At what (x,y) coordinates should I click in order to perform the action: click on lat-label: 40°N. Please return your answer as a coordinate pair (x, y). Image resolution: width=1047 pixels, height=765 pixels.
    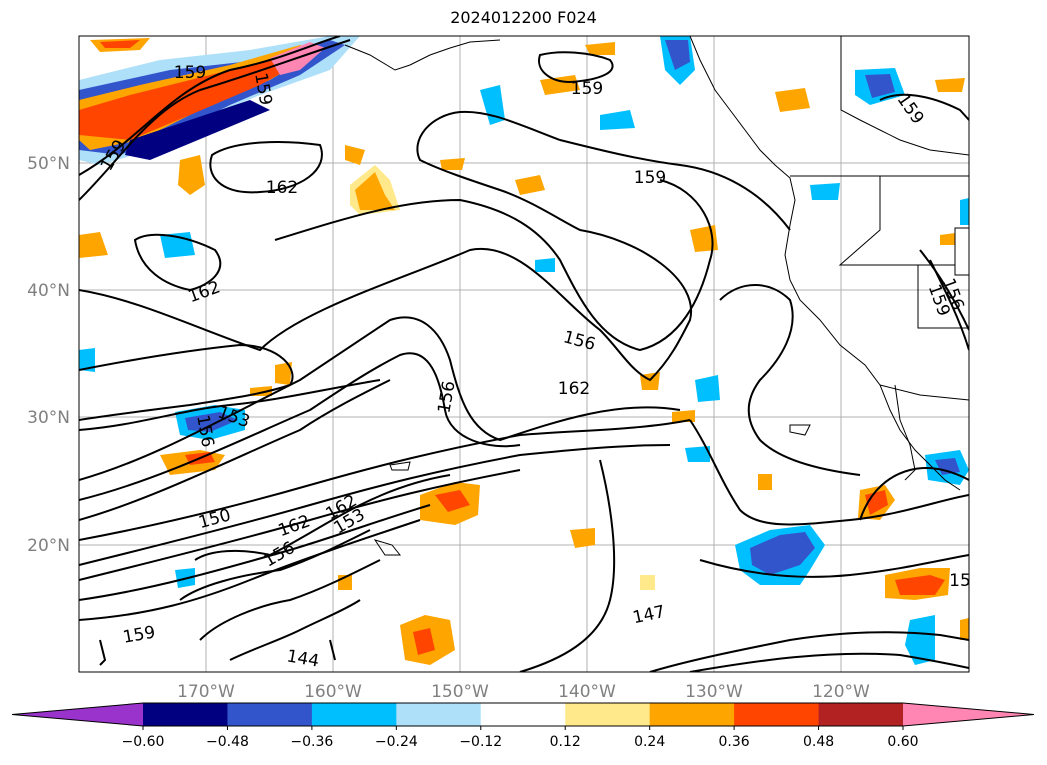
    Looking at the image, I should click on (48, 291).